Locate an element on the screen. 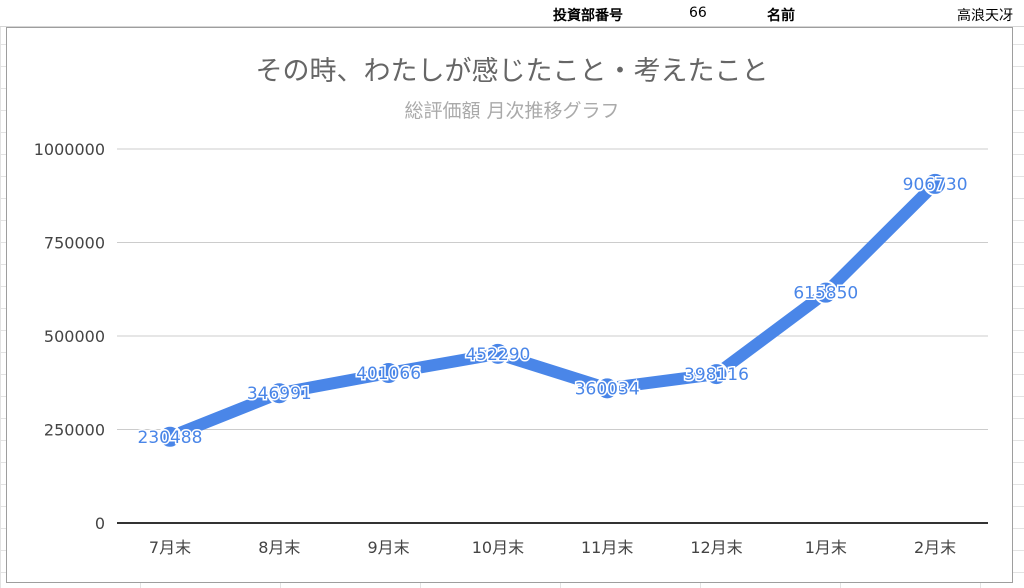 The image size is (1024, 588). x-tick-label: 9月末 is located at coordinates (389, 547).